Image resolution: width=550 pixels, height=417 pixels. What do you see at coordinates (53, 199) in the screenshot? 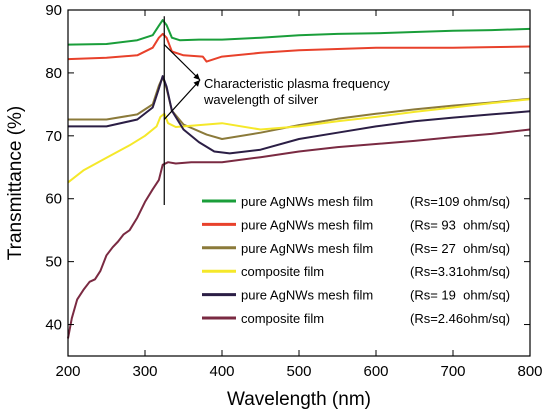
I see `y-tick-label: 60` at bounding box center [53, 199].